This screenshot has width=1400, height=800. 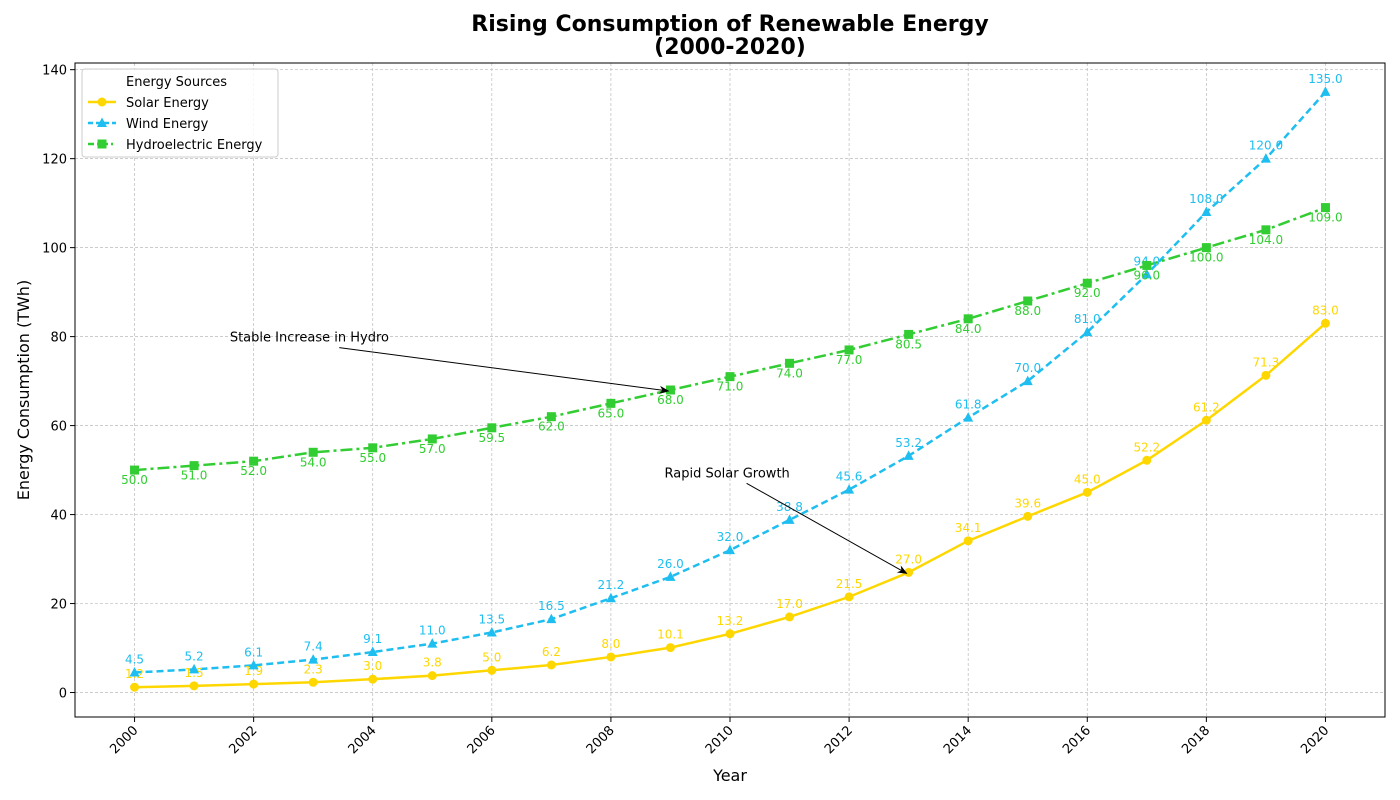 What do you see at coordinates (1027, 503) in the screenshot?
I see `data-label: 39.6` at bounding box center [1027, 503].